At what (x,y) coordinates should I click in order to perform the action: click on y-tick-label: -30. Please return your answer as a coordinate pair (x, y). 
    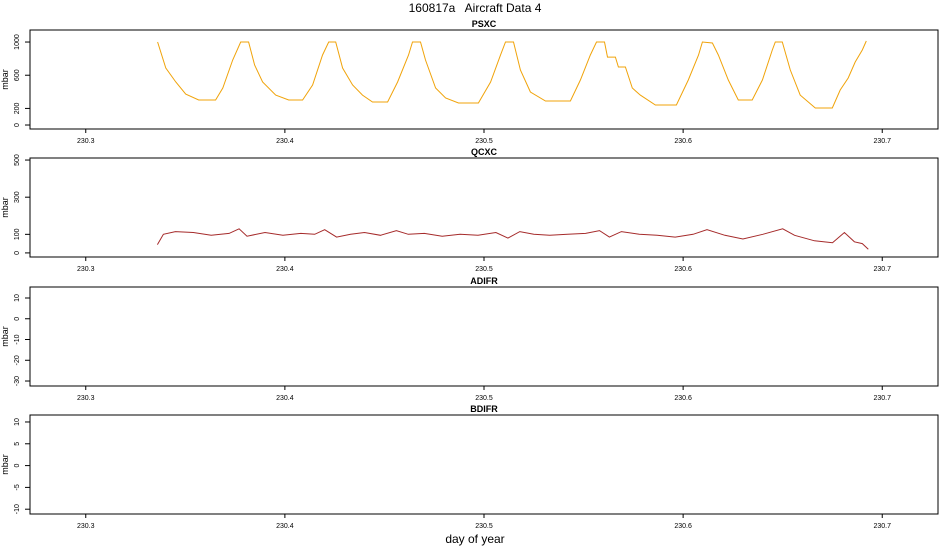
    Looking at the image, I should click on (17, 381).